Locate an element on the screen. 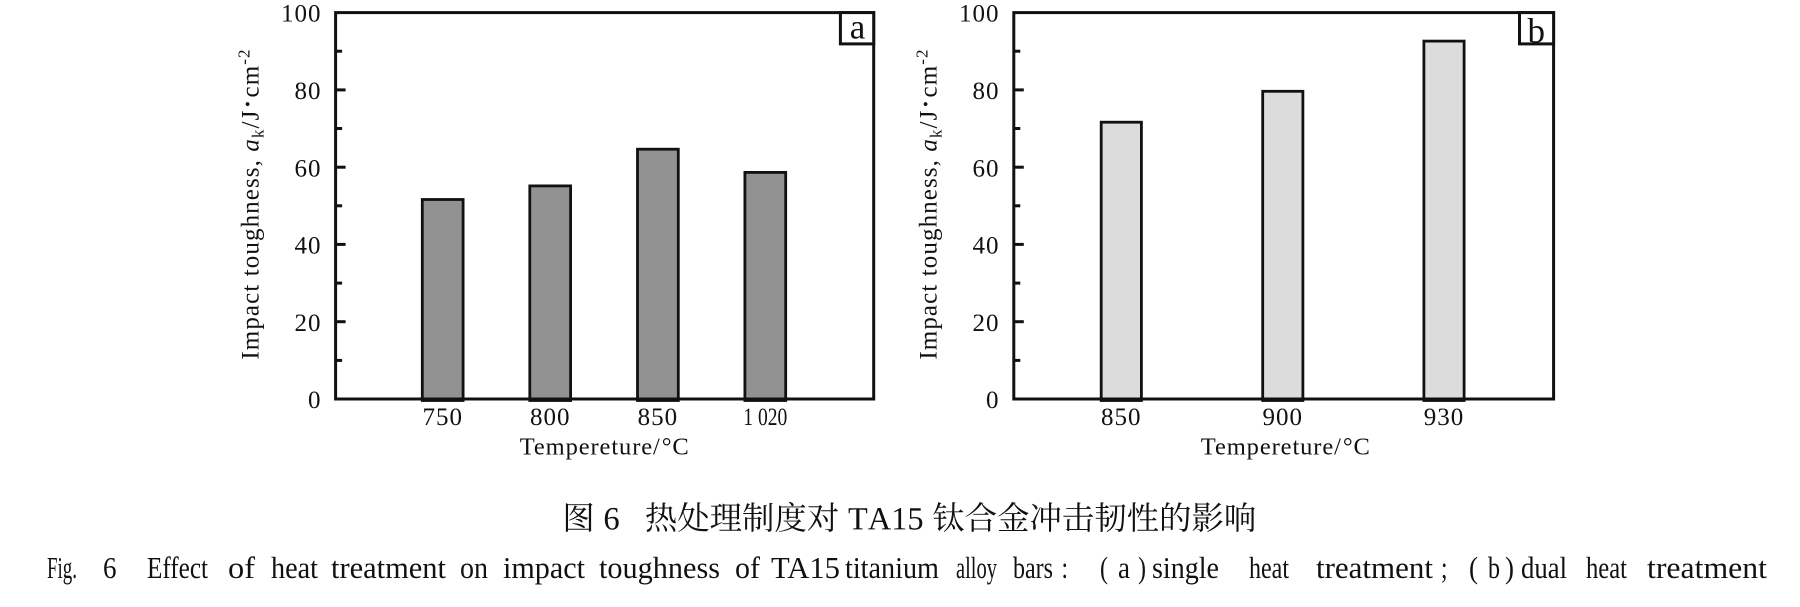  svg-text: alloy is located at coordinates (976, 567).